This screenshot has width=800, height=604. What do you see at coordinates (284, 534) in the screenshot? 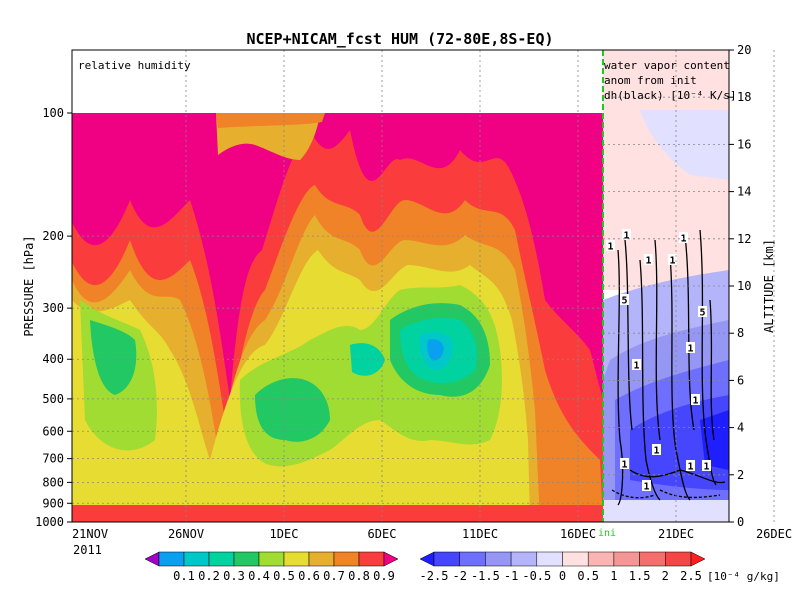
I see `x-tick-label: 1DEC` at bounding box center [284, 534].